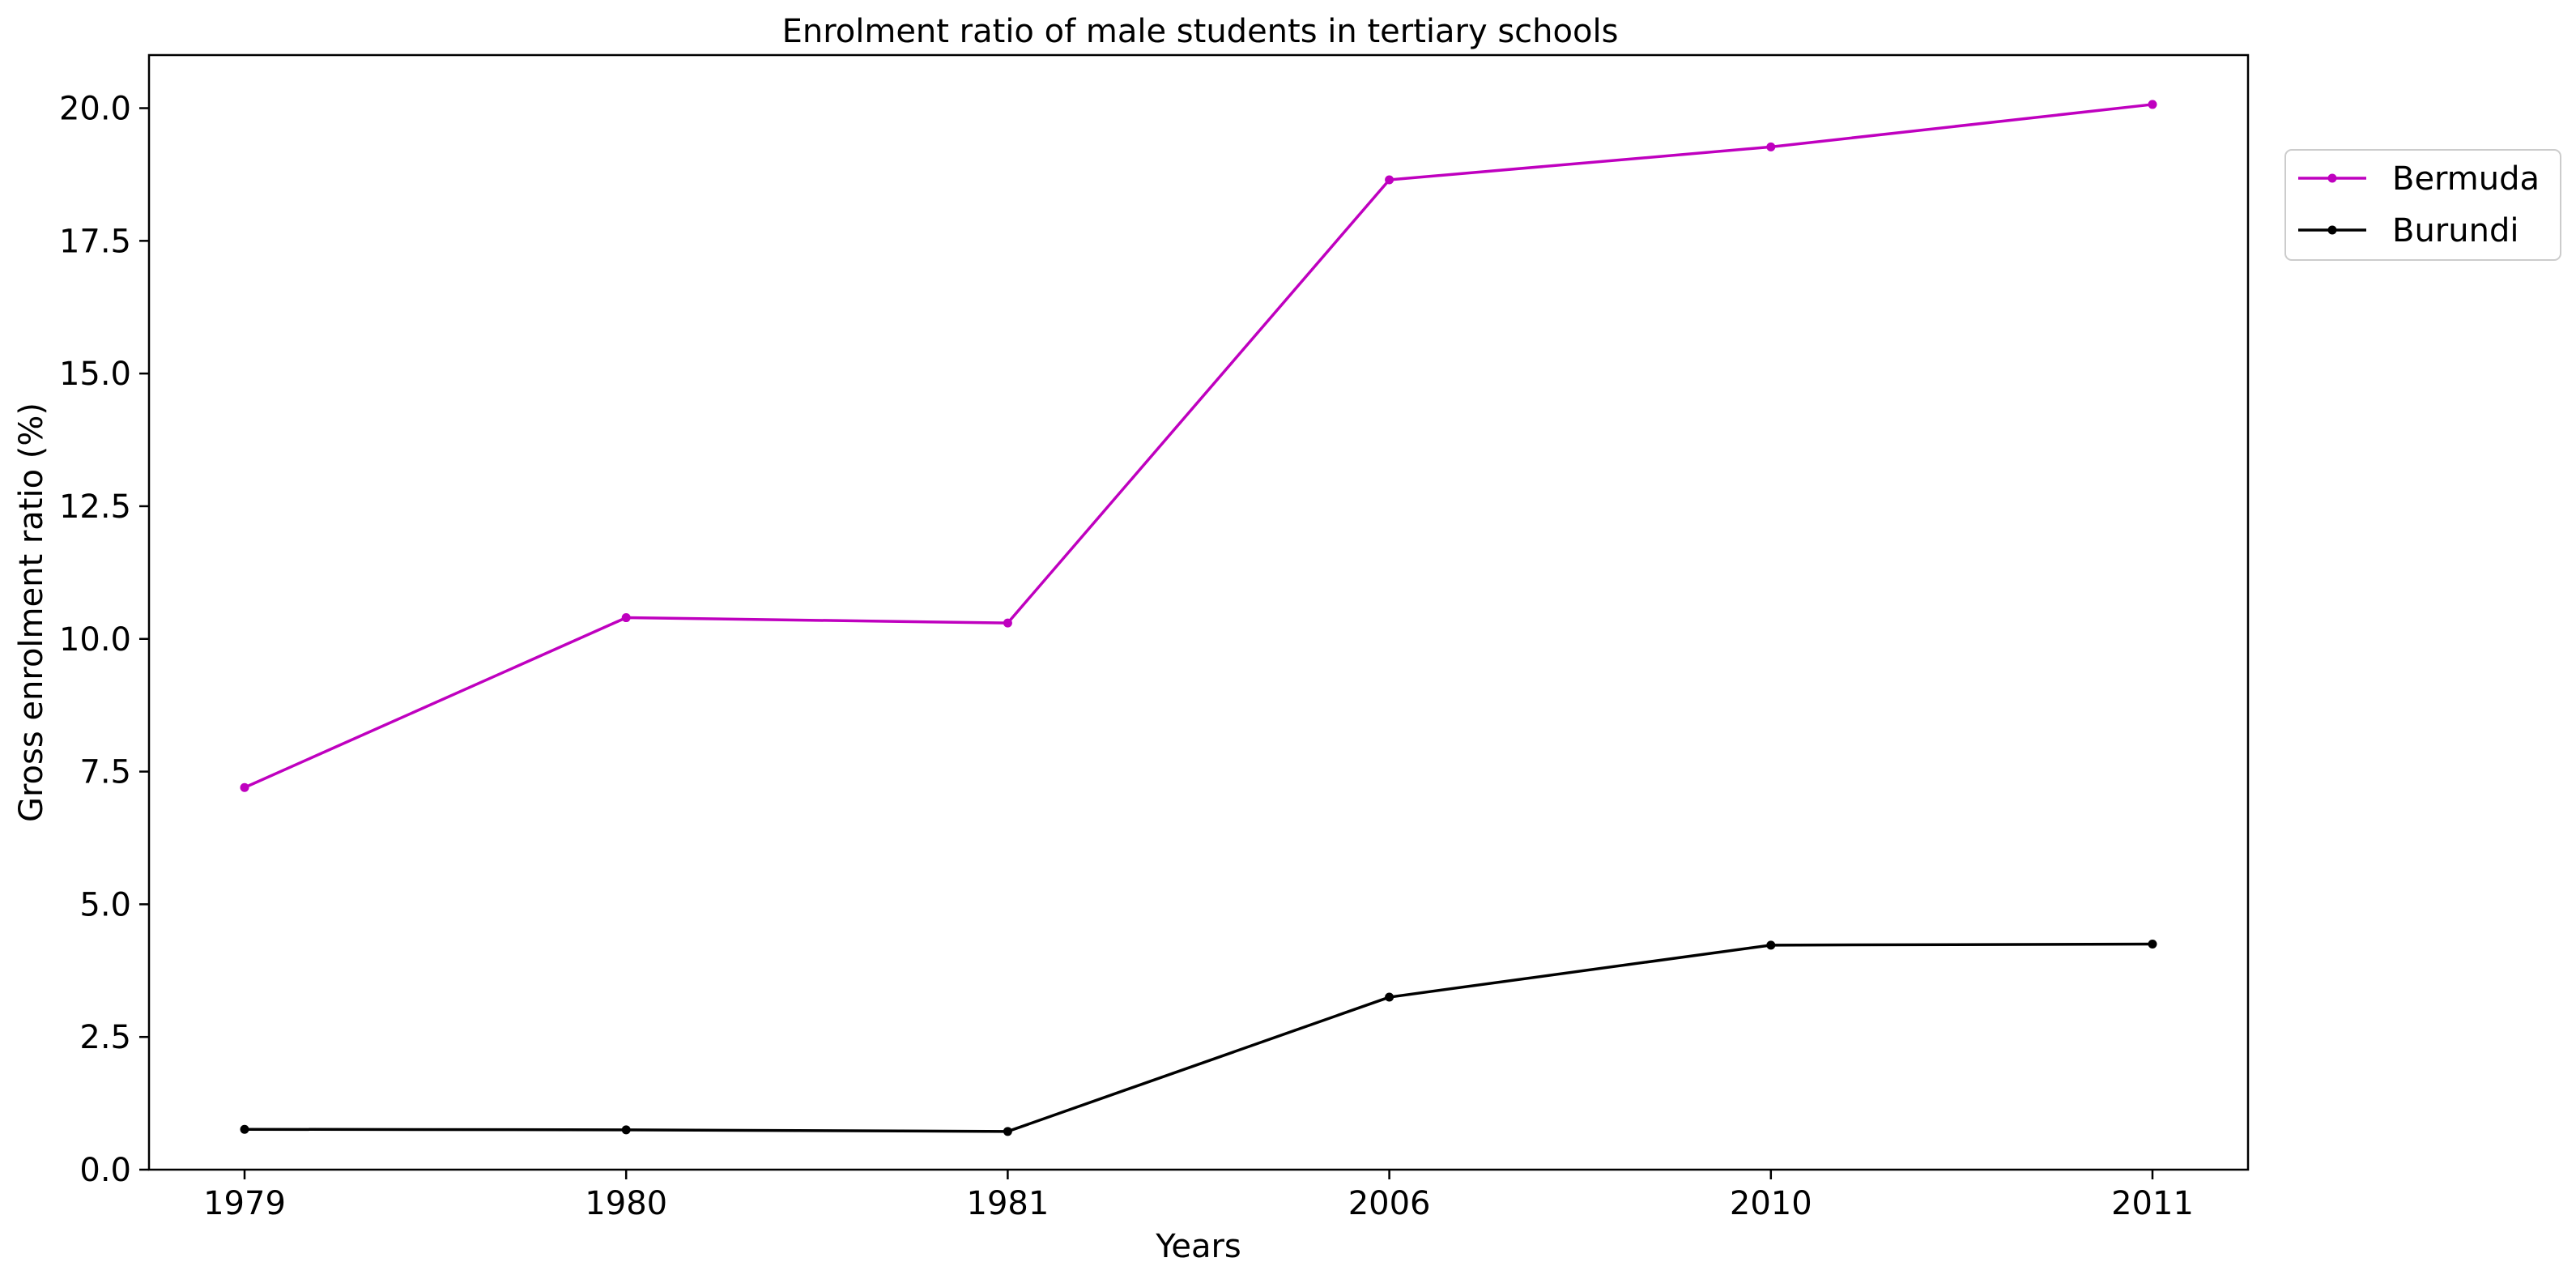  I want to click on y-tick-label: 2.5, so click(105, 1037).